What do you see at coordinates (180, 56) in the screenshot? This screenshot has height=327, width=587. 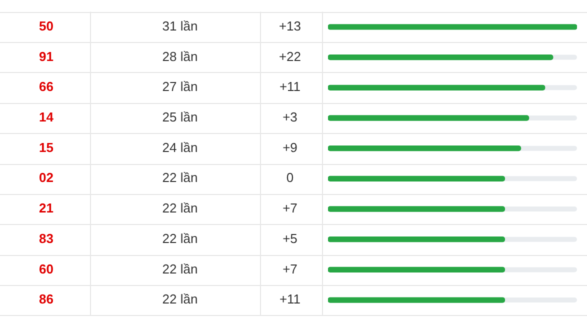 I see `data-label: 28 lần` at bounding box center [180, 56].